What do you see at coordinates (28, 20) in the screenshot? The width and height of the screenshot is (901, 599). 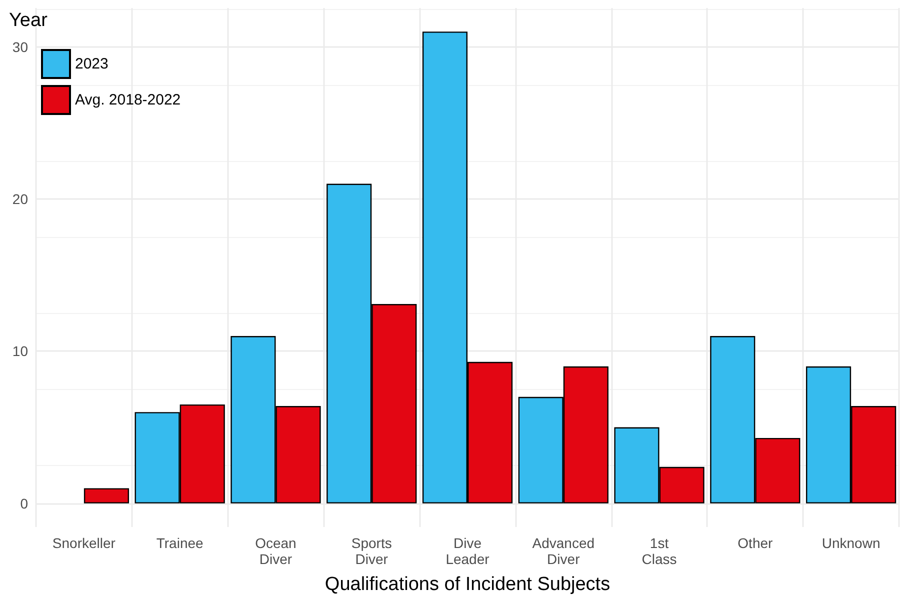 I see `legend-title: Year` at bounding box center [28, 20].